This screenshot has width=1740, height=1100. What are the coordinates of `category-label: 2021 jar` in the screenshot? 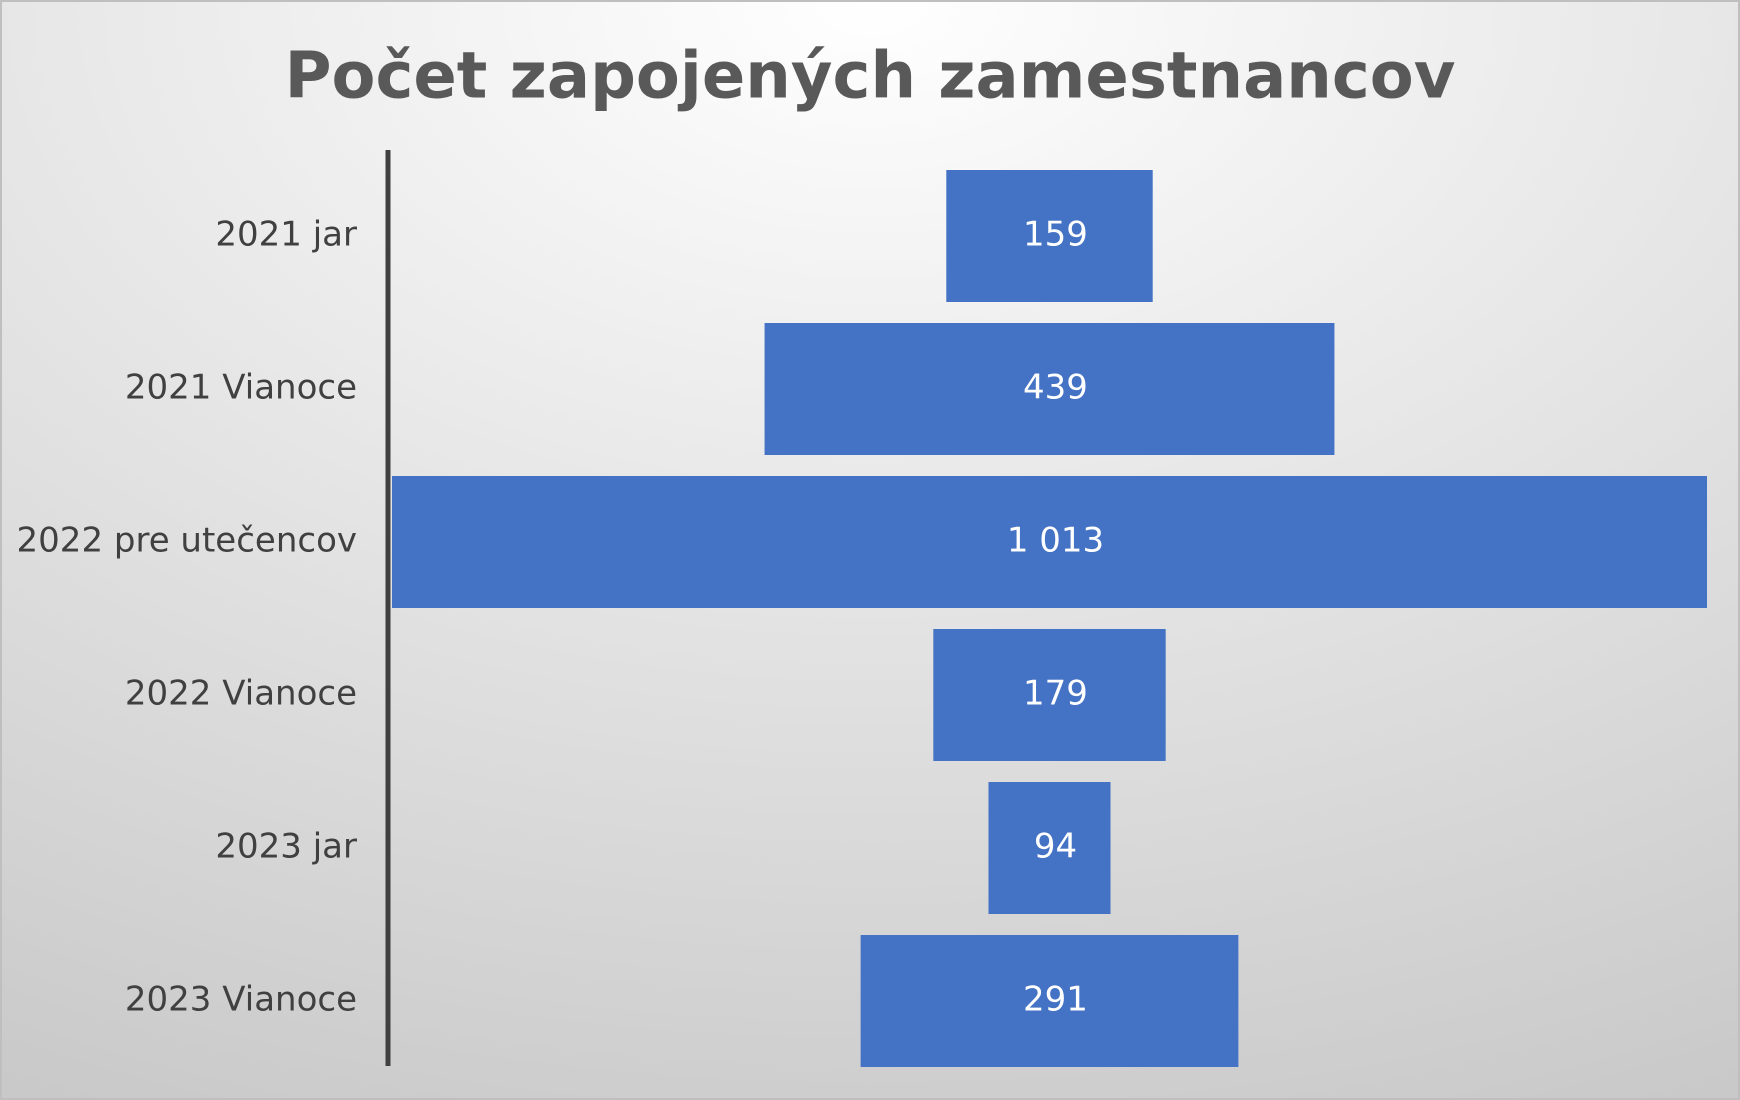 It's located at (286, 235).